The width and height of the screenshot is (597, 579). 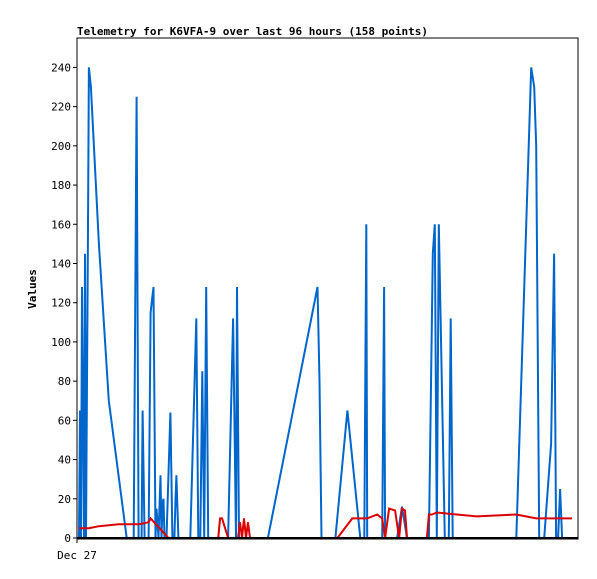 I want to click on x-axis-ticks: Dec 27, so click(x=77, y=550).